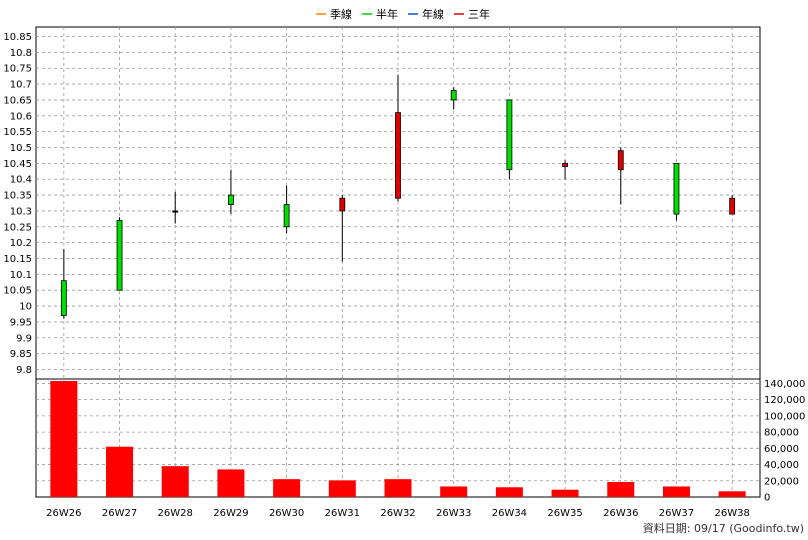  I want to click on candle-26W35, so click(565, 170).